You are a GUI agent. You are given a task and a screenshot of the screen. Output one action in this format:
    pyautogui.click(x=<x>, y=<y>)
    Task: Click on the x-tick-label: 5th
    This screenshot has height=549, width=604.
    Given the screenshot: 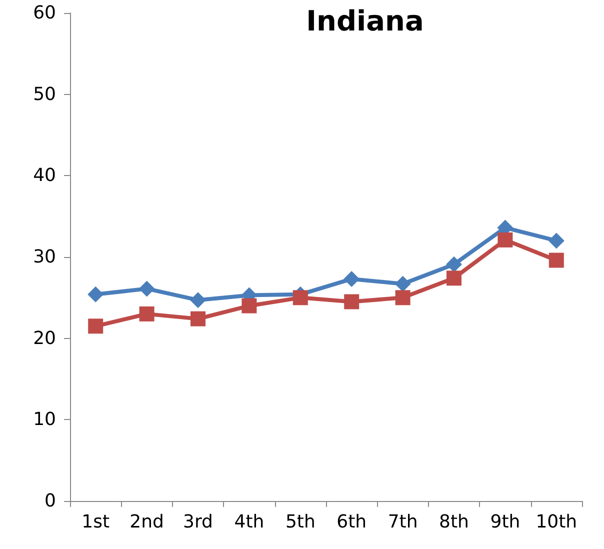 What is the action you would take?
    pyautogui.click(x=300, y=522)
    